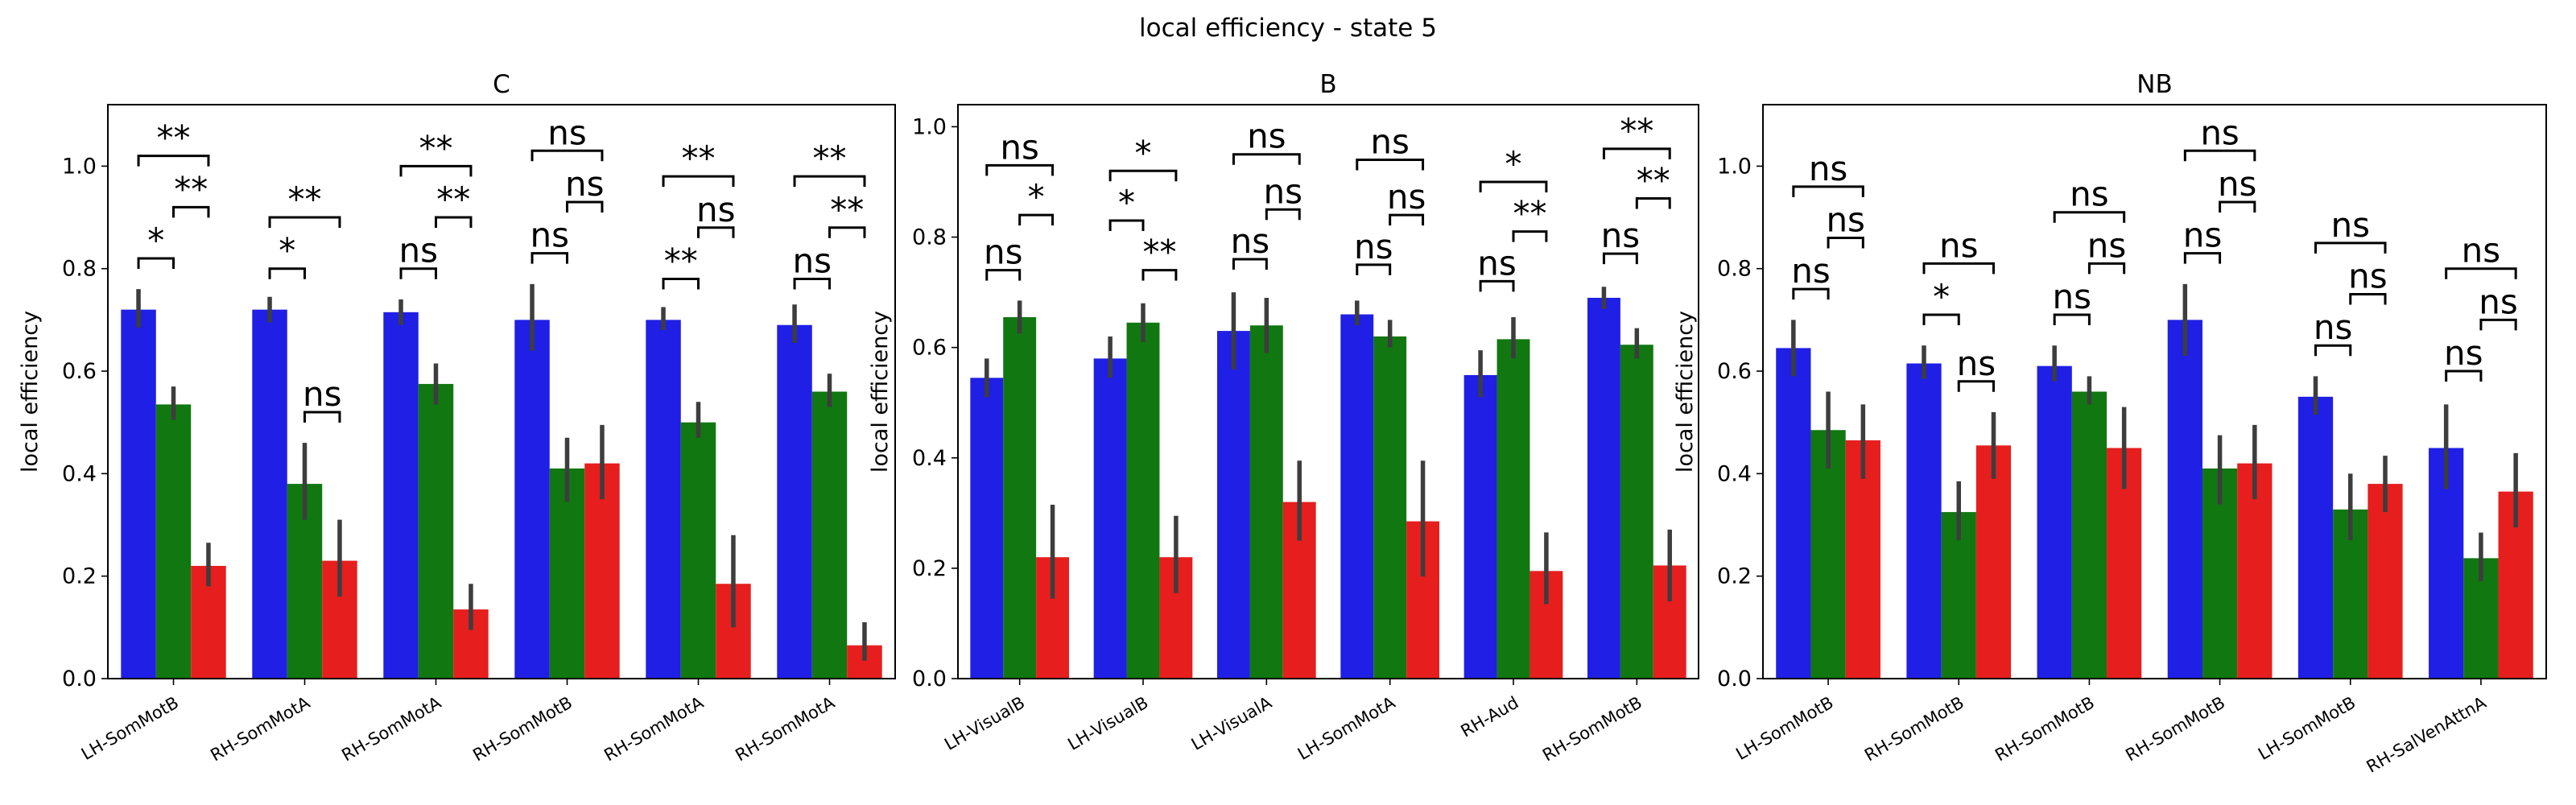  Describe the element at coordinates (2154, 84) in the screenshot. I see `panel-title: NB` at that location.